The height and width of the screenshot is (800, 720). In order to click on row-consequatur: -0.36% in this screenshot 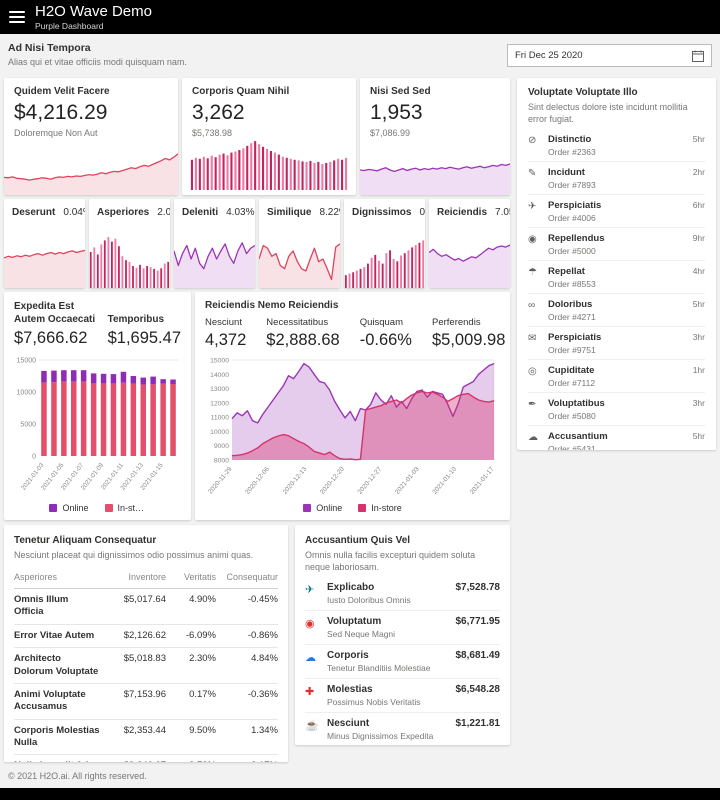, I will do `click(262, 694)`.